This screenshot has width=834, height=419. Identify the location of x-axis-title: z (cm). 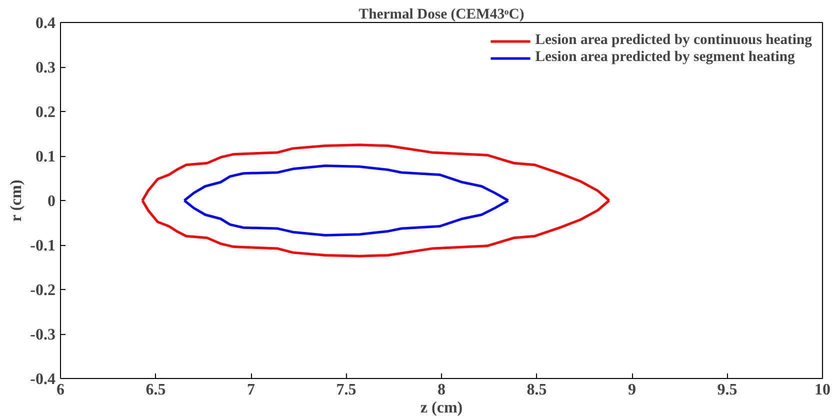
(441, 408).